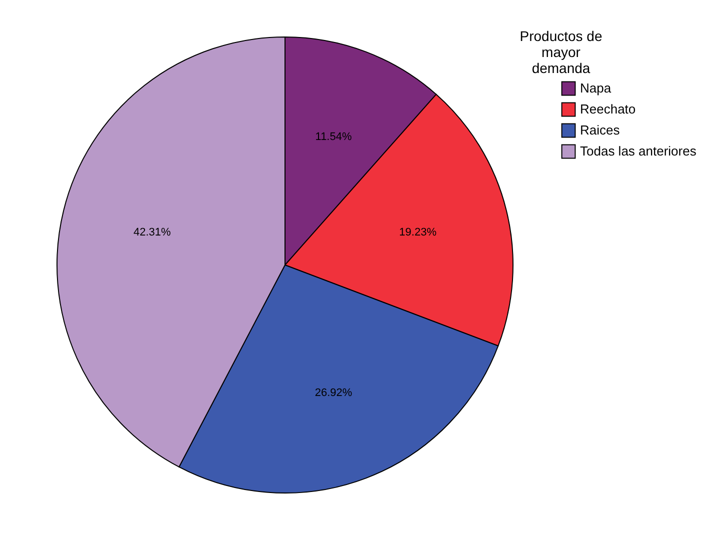  I want to click on data-label: 26.92%, so click(333, 392).